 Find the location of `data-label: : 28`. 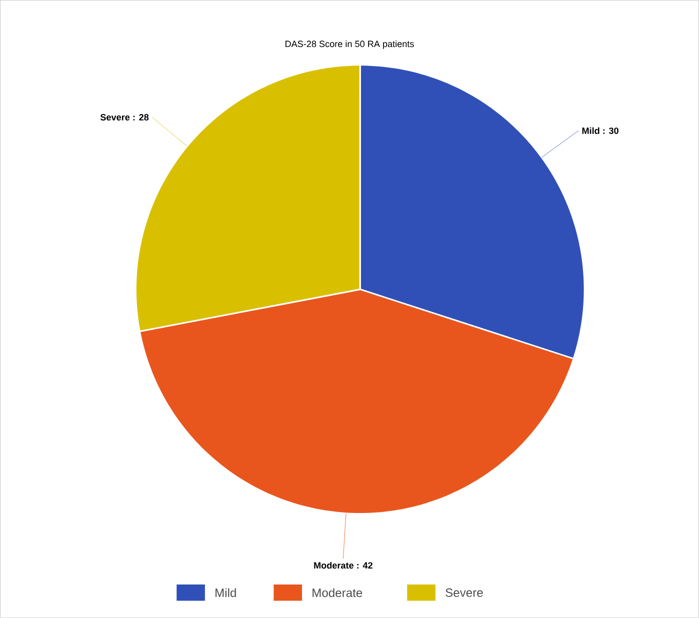

data-label: : 28 is located at coordinates (141, 117).